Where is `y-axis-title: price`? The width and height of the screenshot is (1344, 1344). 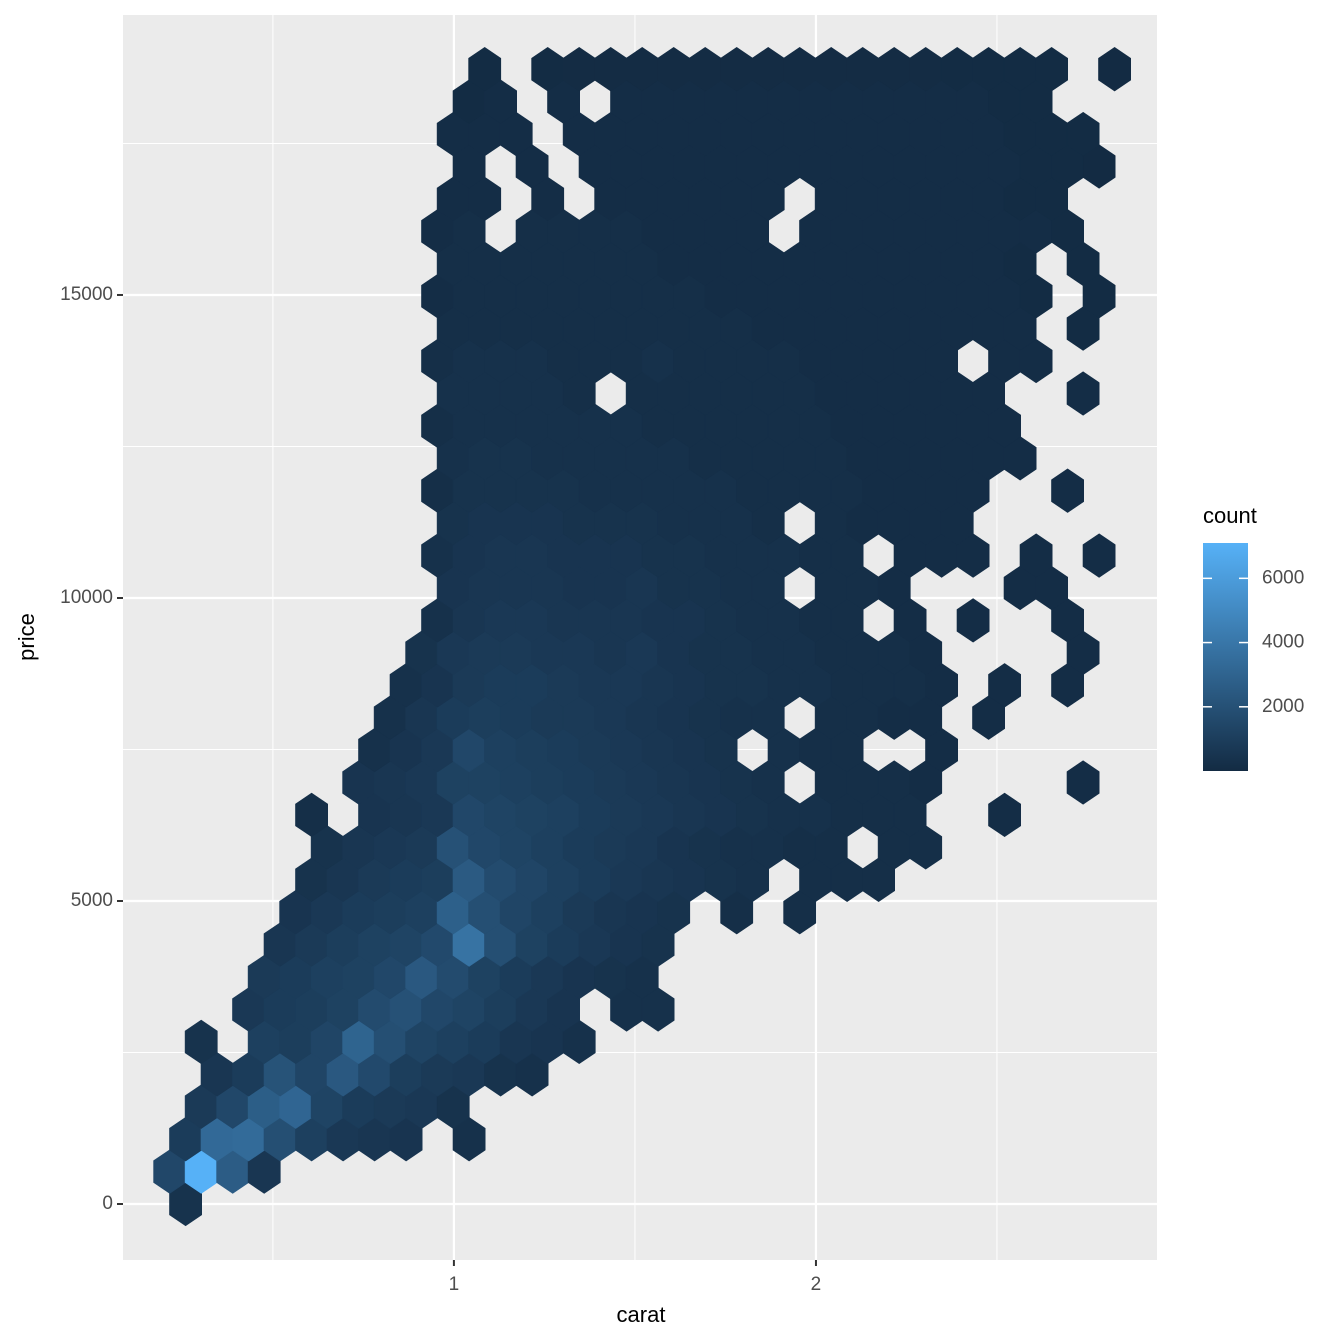 y-axis-title: price is located at coordinates (26, 637).